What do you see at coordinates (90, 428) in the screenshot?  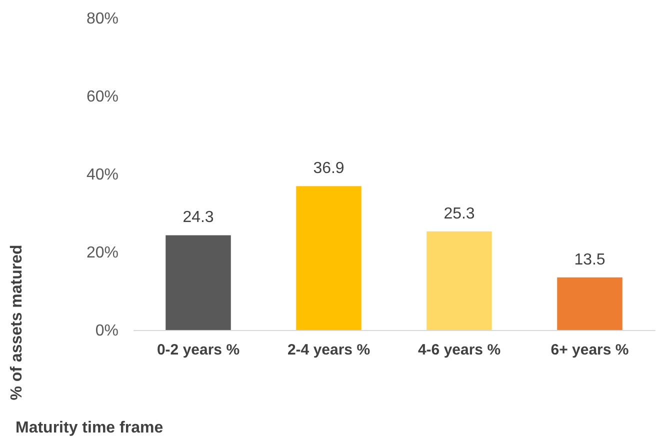 I see `x-axis-title: Maturity time frame` at bounding box center [90, 428].